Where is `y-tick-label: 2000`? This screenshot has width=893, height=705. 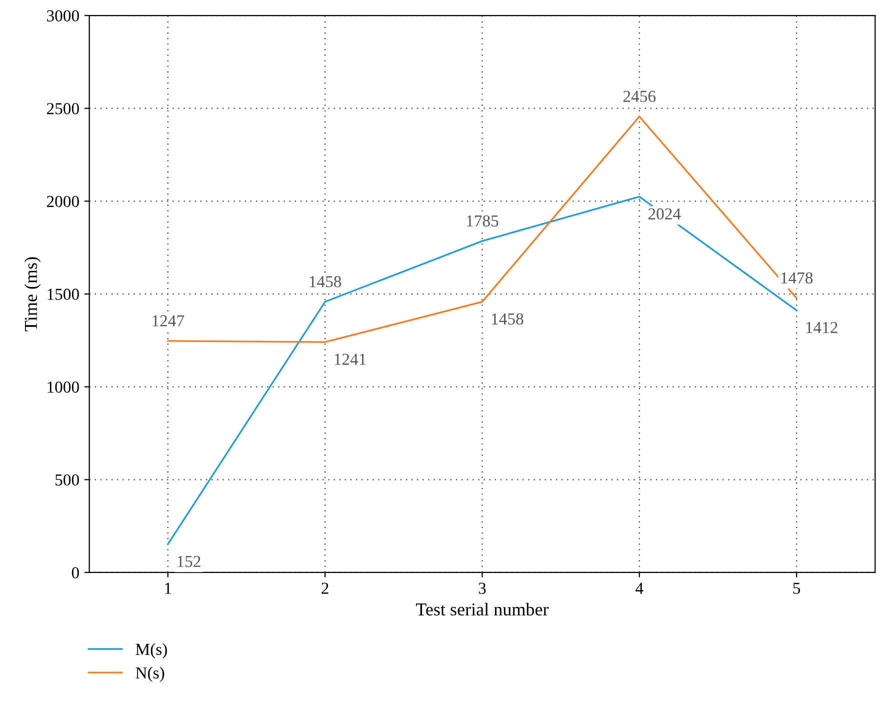
y-tick-label: 2000 is located at coordinates (62, 202).